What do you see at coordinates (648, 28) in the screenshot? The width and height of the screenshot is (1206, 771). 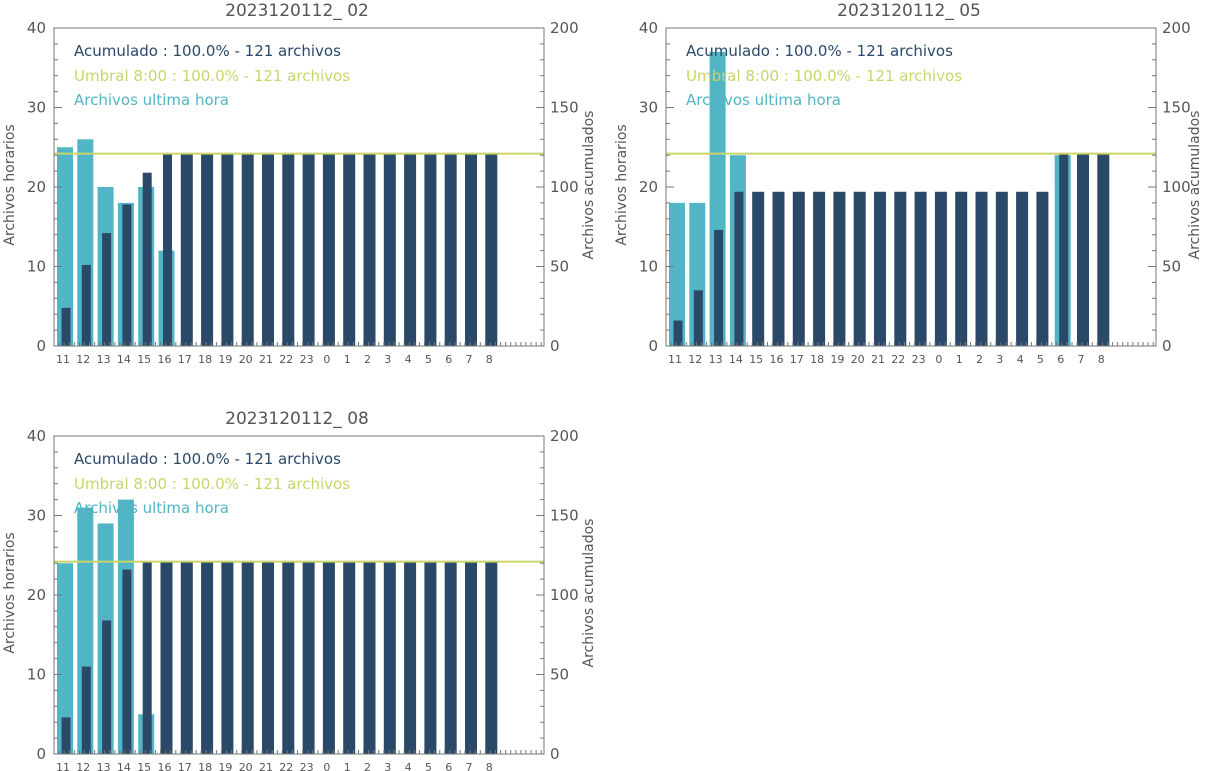 I see `y-tick-label: 40` at bounding box center [648, 28].